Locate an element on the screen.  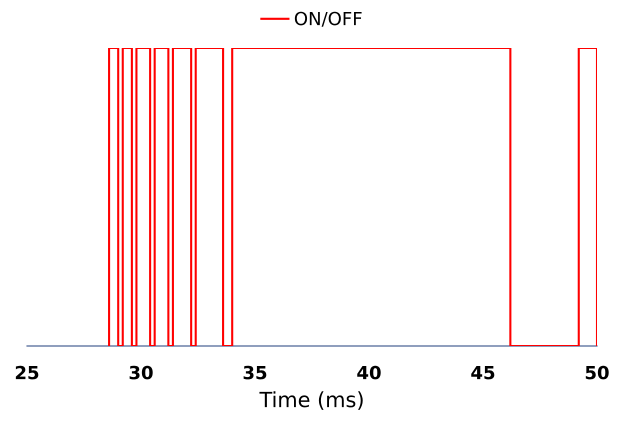
x-tick-label: 30 is located at coordinates (141, 373).